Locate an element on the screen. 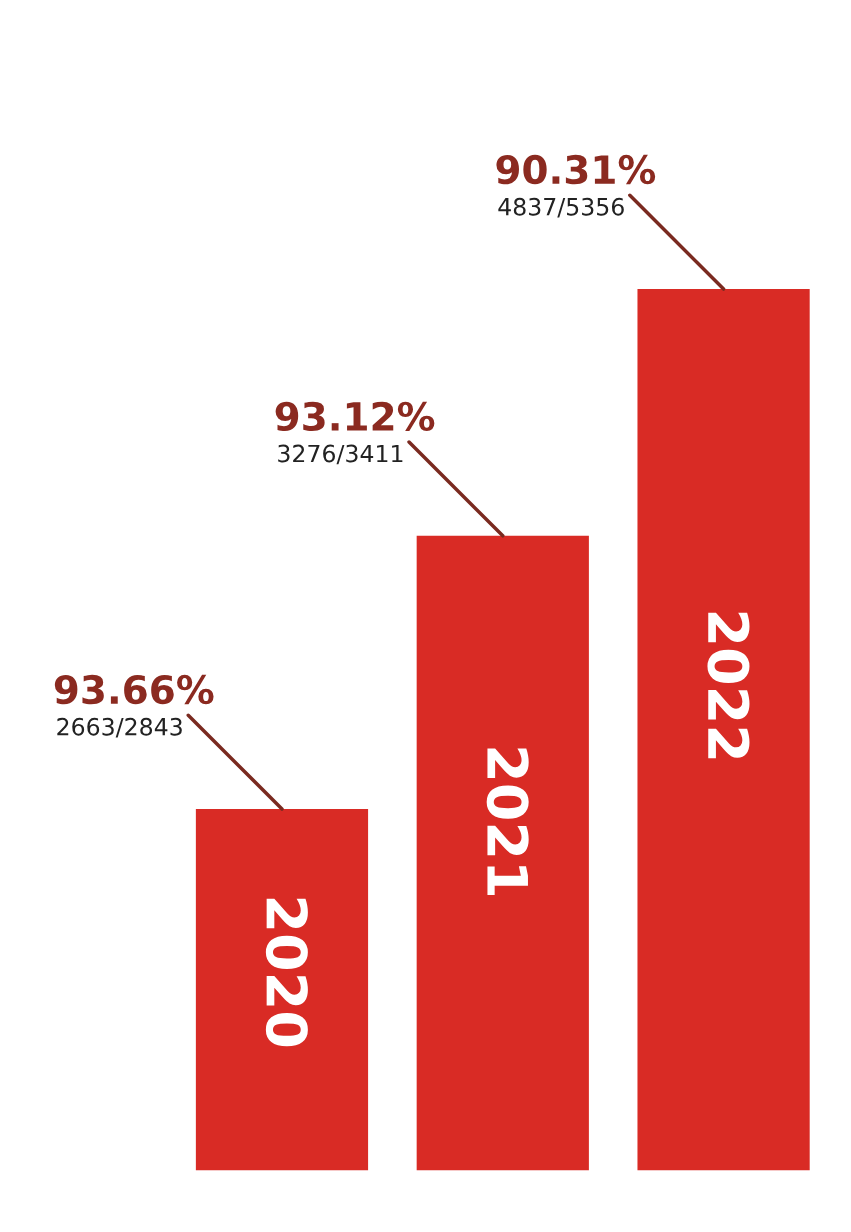 This screenshot has height=1232, width=851. x-tick-label: 2020 is located at coordinates (286, 972).